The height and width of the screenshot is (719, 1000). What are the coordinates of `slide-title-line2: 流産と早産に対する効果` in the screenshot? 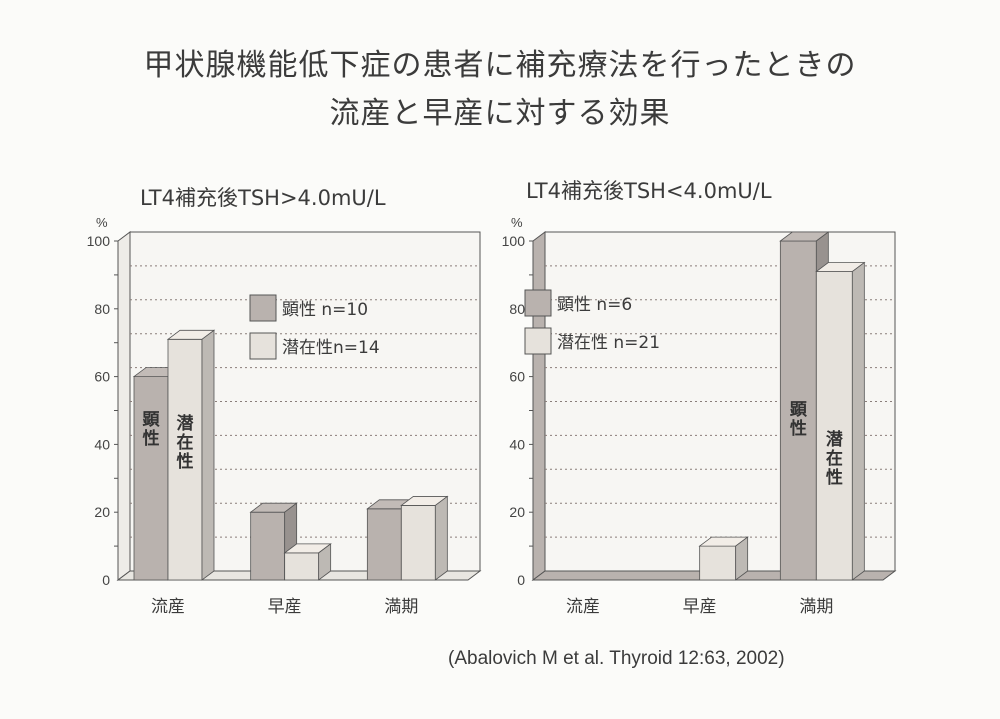 It's located at (500, 113).